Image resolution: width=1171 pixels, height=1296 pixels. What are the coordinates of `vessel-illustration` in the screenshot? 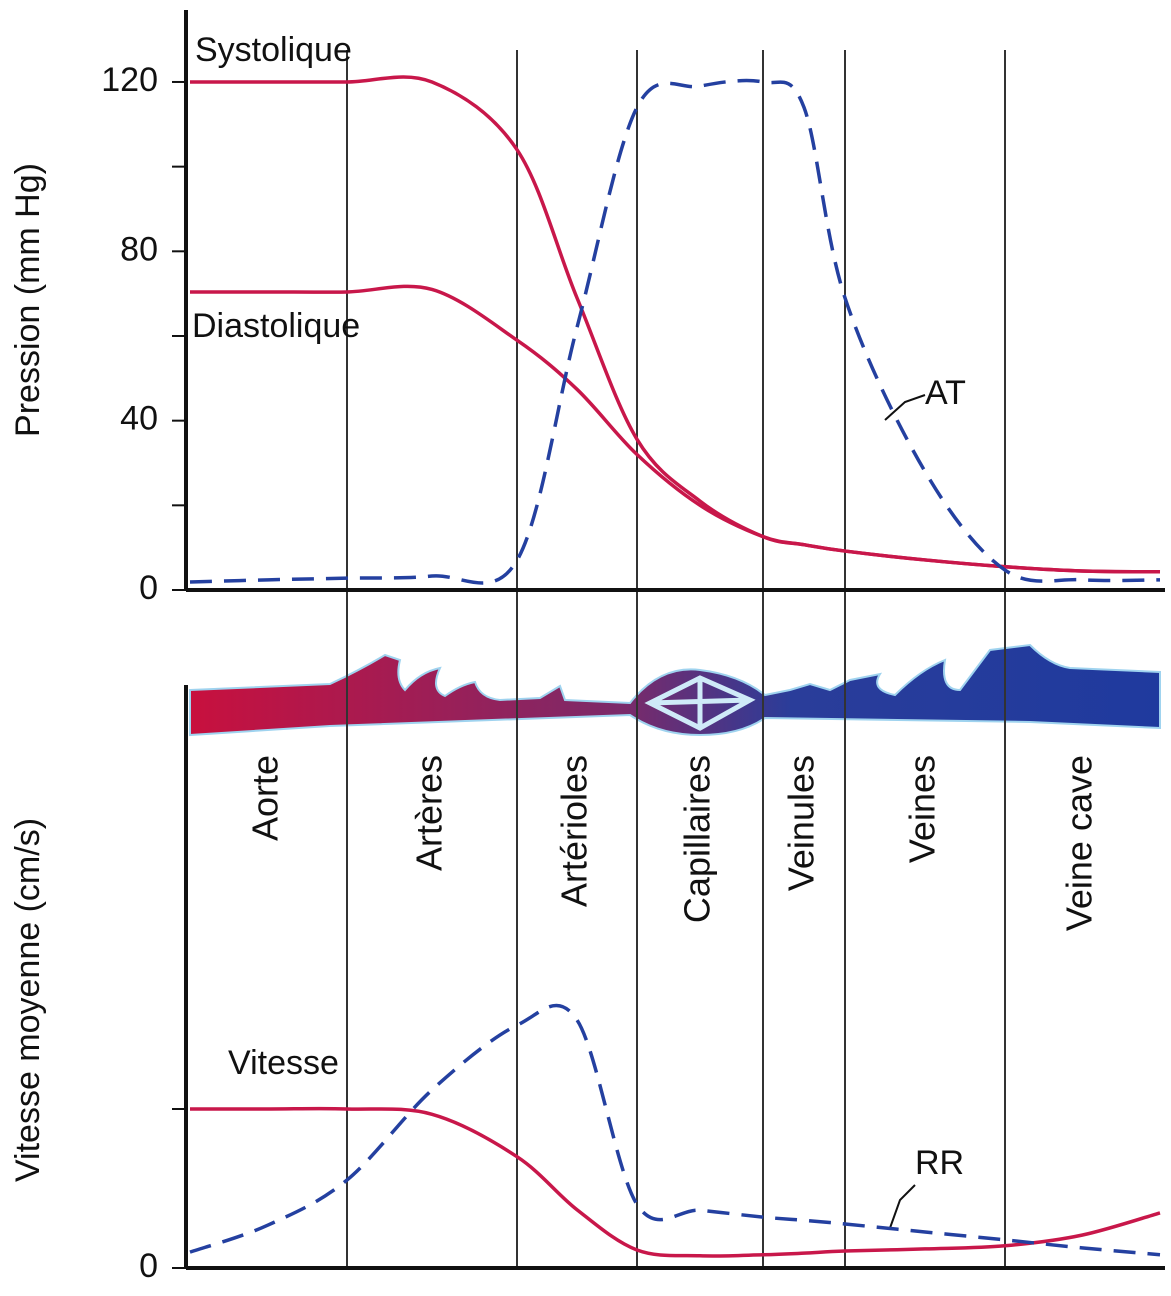 It's located at (675, 690).